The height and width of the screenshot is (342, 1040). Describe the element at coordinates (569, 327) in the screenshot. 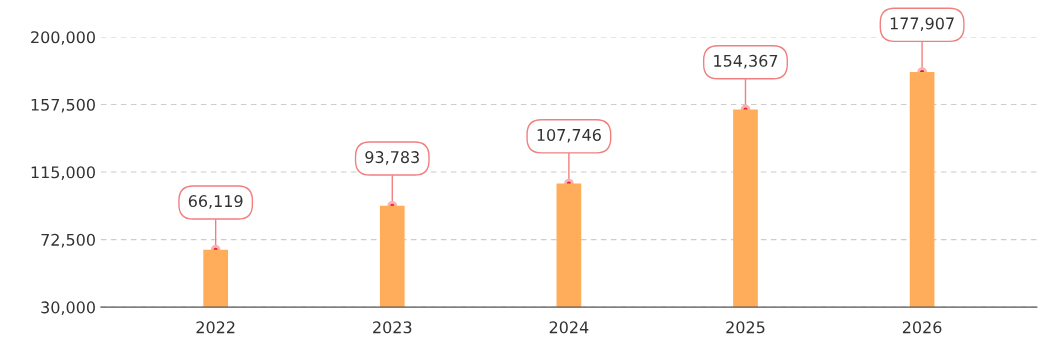

I see `x-tick-label: 2024` at that location.